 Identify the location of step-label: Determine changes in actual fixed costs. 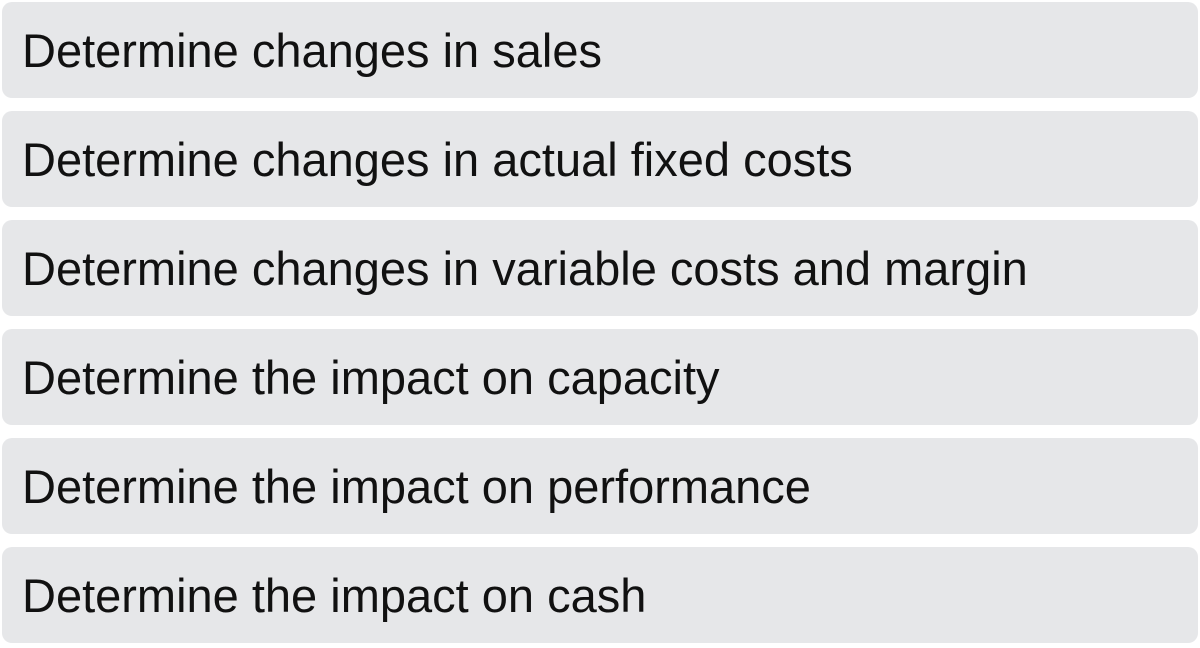
(437, 159).